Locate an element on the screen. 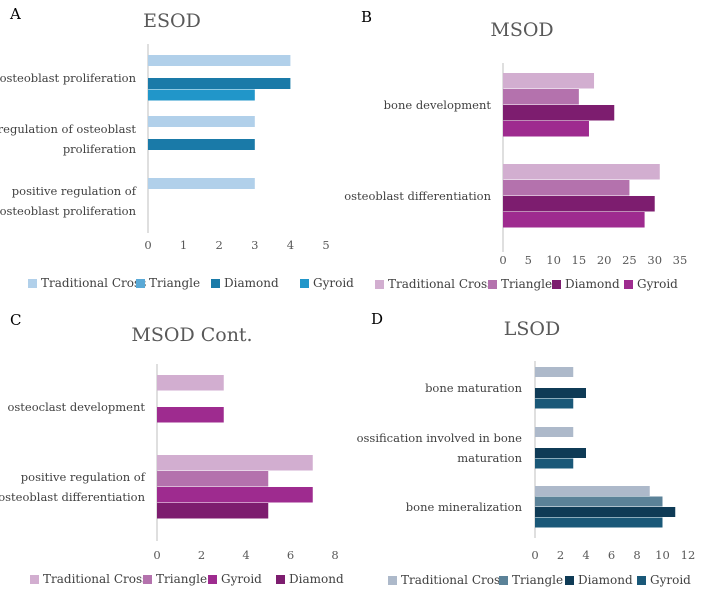  x-tick-label: 35 is located at coordinates (680, 260).